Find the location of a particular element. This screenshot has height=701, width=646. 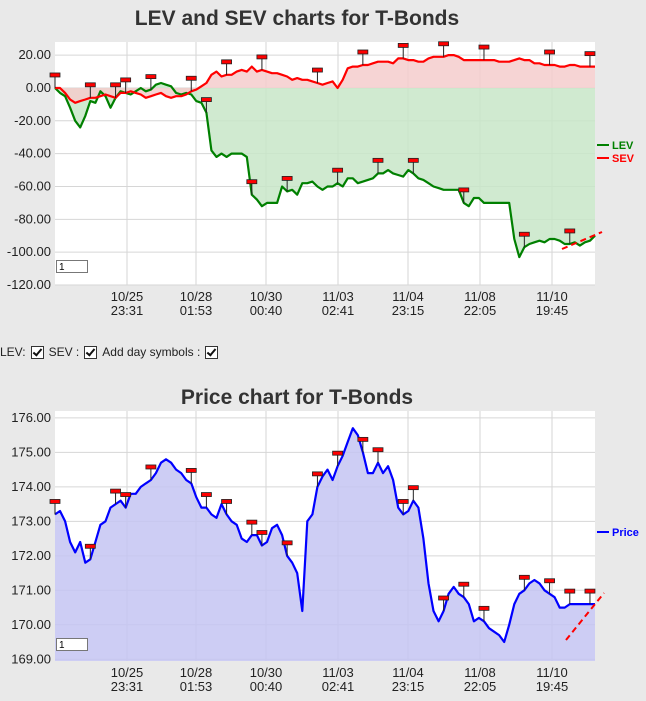

sev-checkbox is located at coordinates (91, 352).